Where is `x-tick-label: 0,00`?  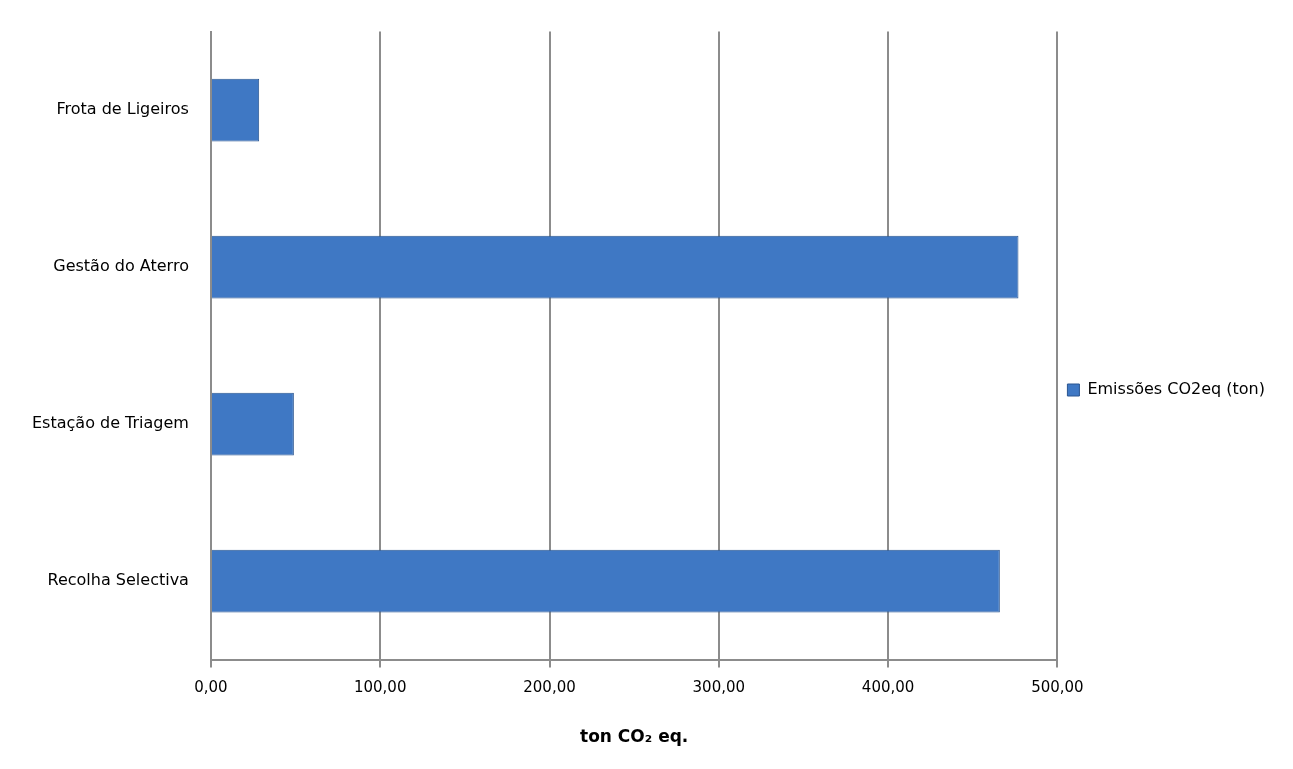 x-tick-label: 0,00 is located at coordinates (211, 687).